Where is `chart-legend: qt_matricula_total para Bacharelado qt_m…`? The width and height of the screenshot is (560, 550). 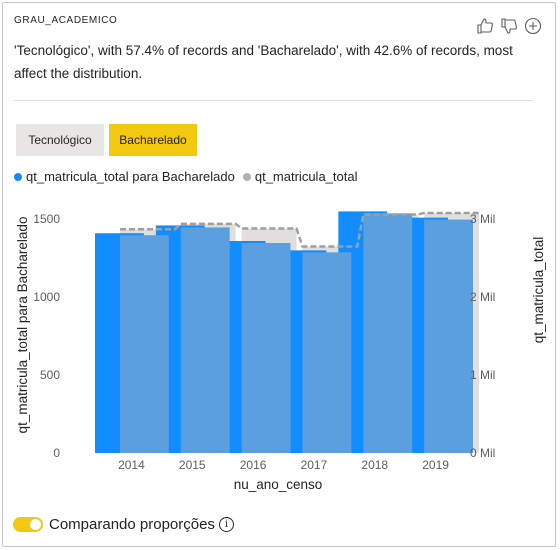 chart-legend: qt_matricula_total para Bacharelado qt_m… is located at coordinates (189, 176).